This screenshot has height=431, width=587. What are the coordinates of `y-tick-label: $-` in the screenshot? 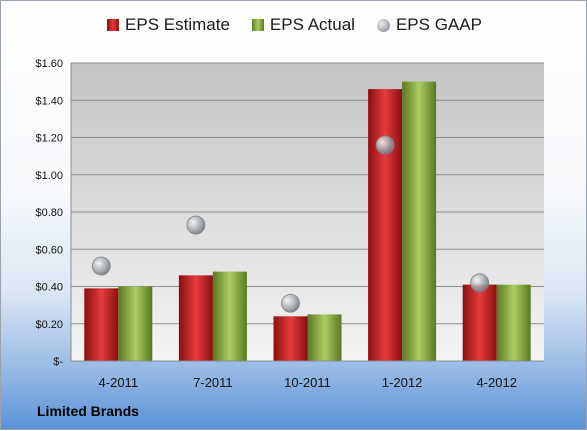 It's located at (58, 362).